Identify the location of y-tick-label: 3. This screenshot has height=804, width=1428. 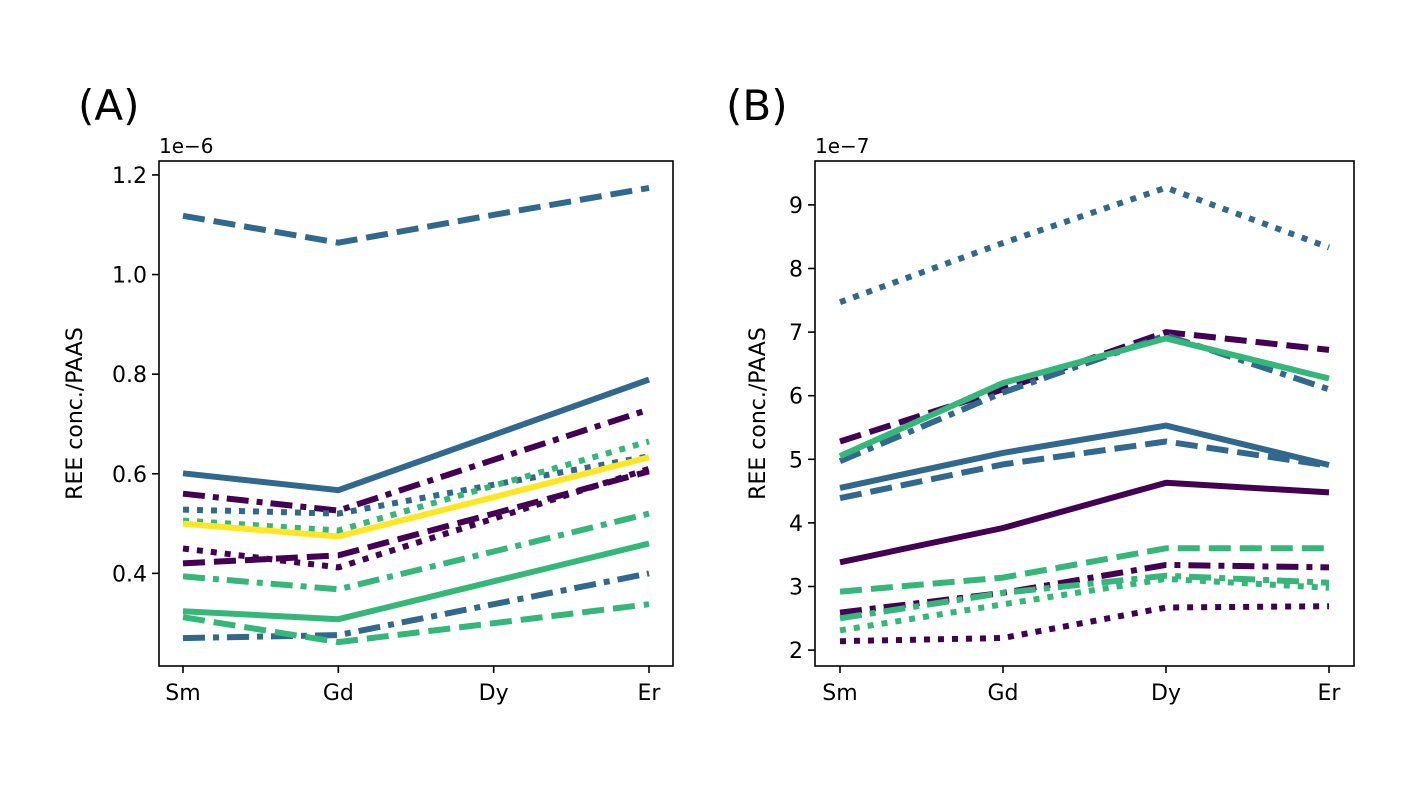
(796, 587).